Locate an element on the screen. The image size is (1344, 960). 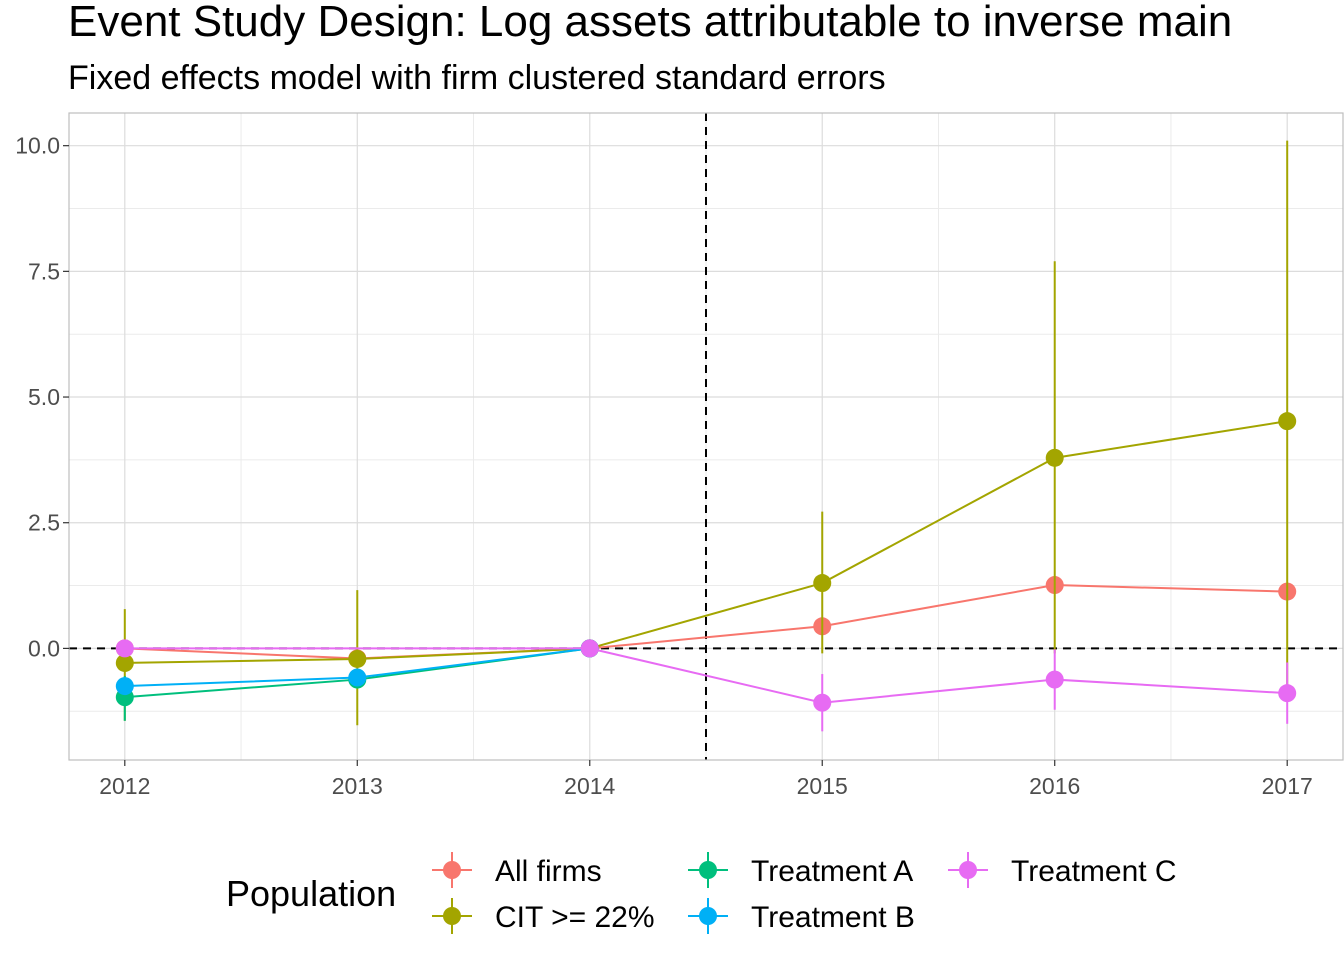
legend-item: Treatment C is located at coordinates (1062, 870).